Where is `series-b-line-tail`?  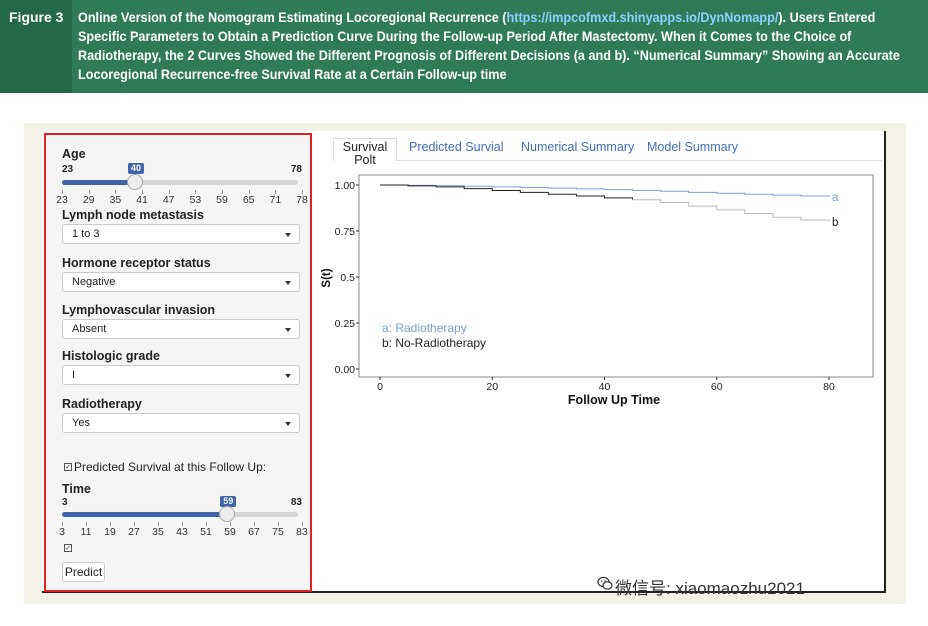
series-b-line-tail is located at coordinates (731, 210).